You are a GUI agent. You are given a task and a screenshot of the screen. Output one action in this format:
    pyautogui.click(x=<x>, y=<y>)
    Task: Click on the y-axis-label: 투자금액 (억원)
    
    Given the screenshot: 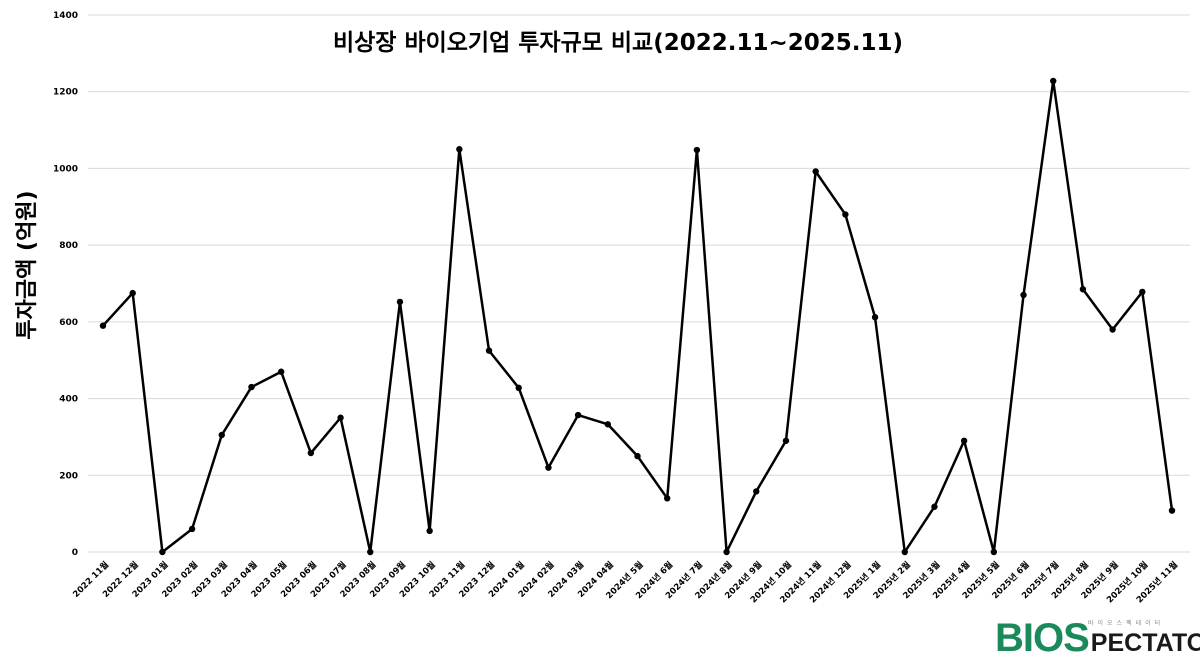 What is the action you would take?
    pyautogui.click(x=27, y=264)
    